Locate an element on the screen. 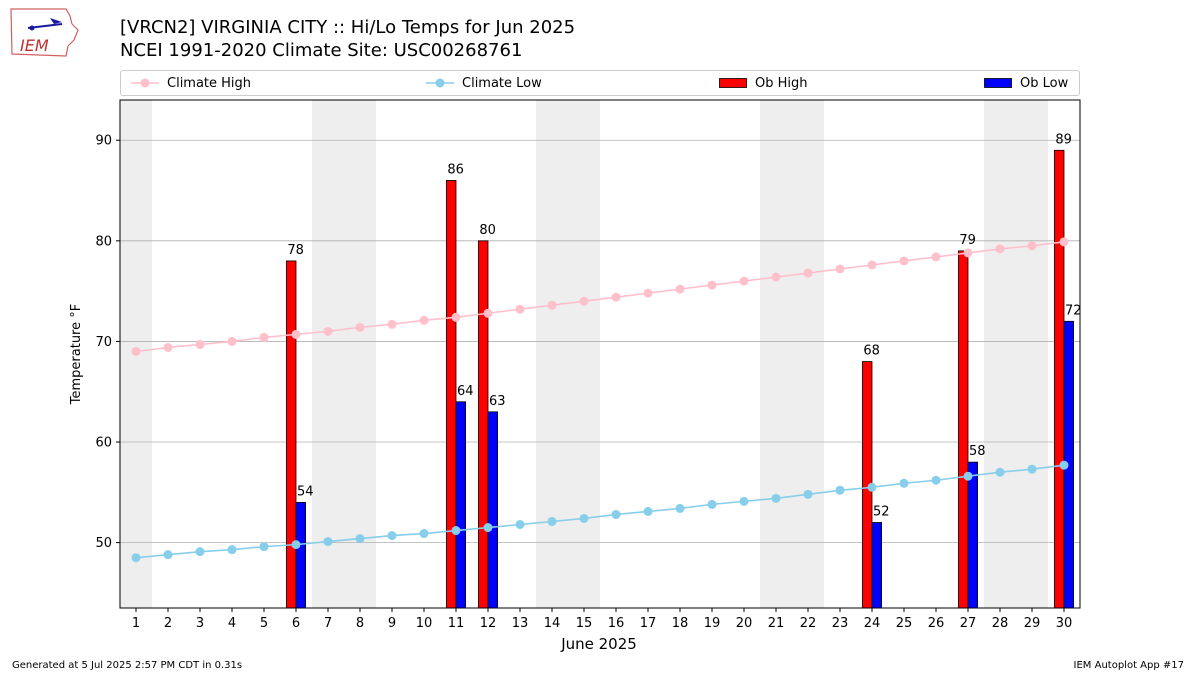  x-tick-label: 23 is located at coordinates (840, 623).